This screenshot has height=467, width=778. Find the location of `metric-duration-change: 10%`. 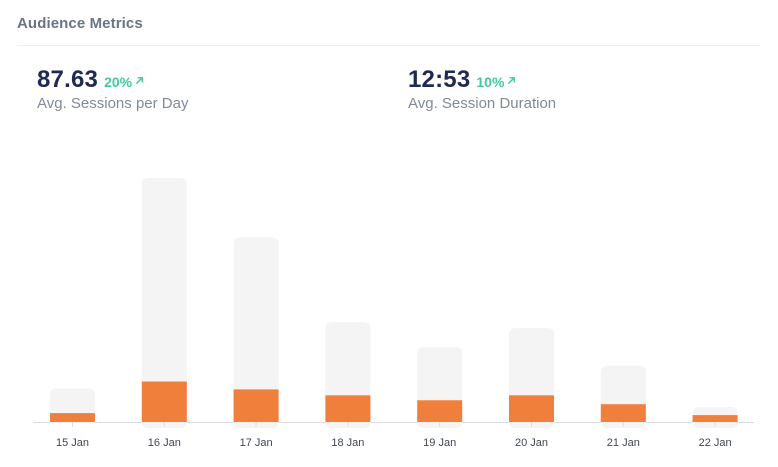

metric-duration-change: 10% is located at coordinates (496, 82).